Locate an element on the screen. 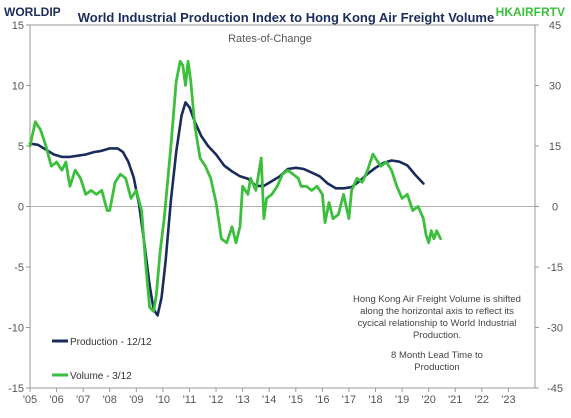 The height and width of the screenshot is (418, 571). x-tick-label: '20 is located at coordinates (429, 400).